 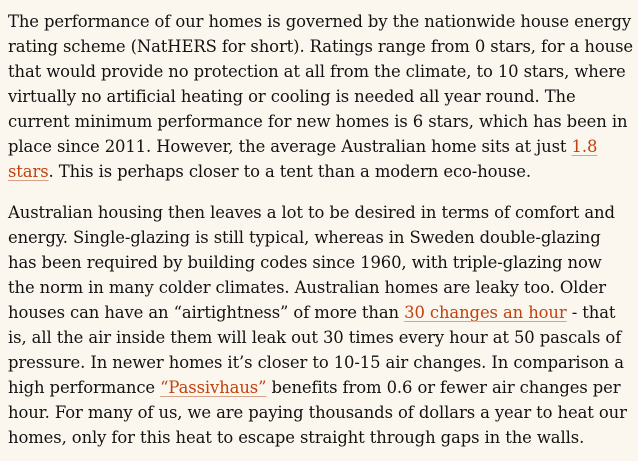 I want to click on link-passivhaus: “Passivhaus”, so click(x=213, y=387).